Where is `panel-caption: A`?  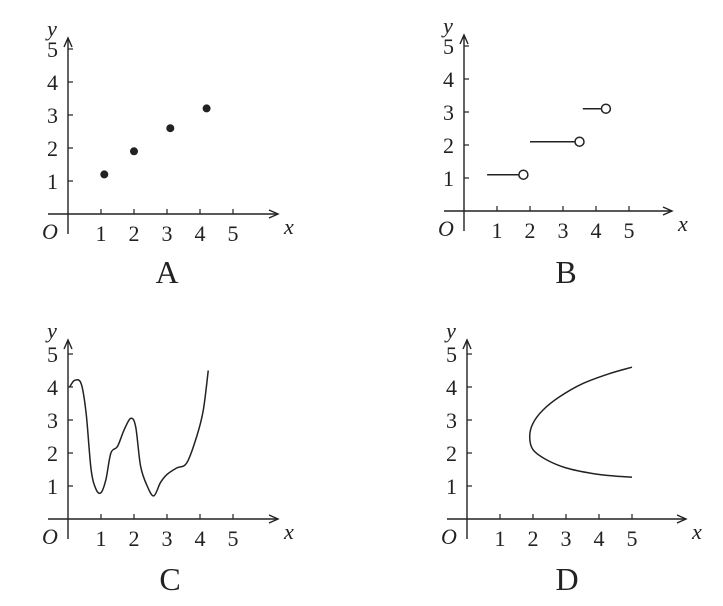 panel-caption: A is located at coordinates (166, 272).